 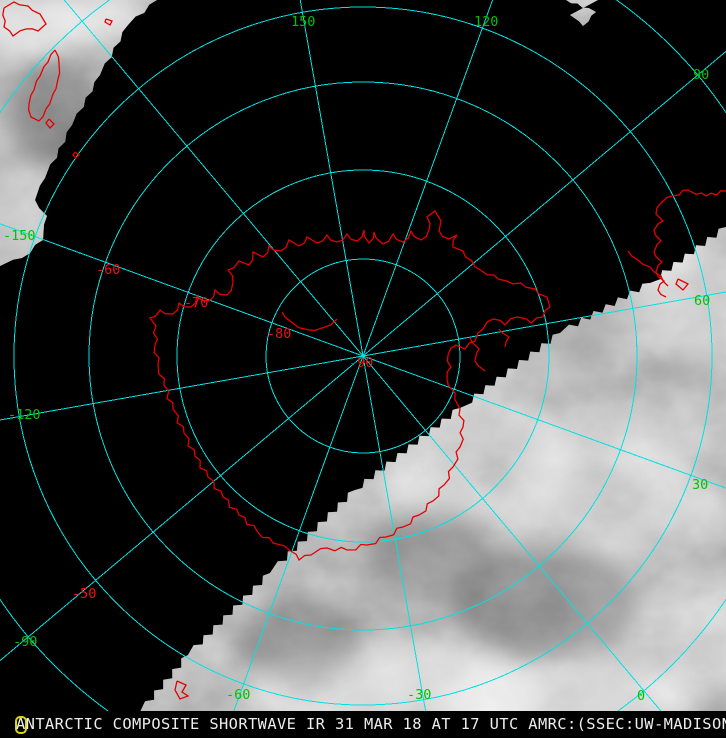 What do you see at coordinates (108, 22) in the screenshot?
I see `chatham-island` at bounding box center [108, 22].